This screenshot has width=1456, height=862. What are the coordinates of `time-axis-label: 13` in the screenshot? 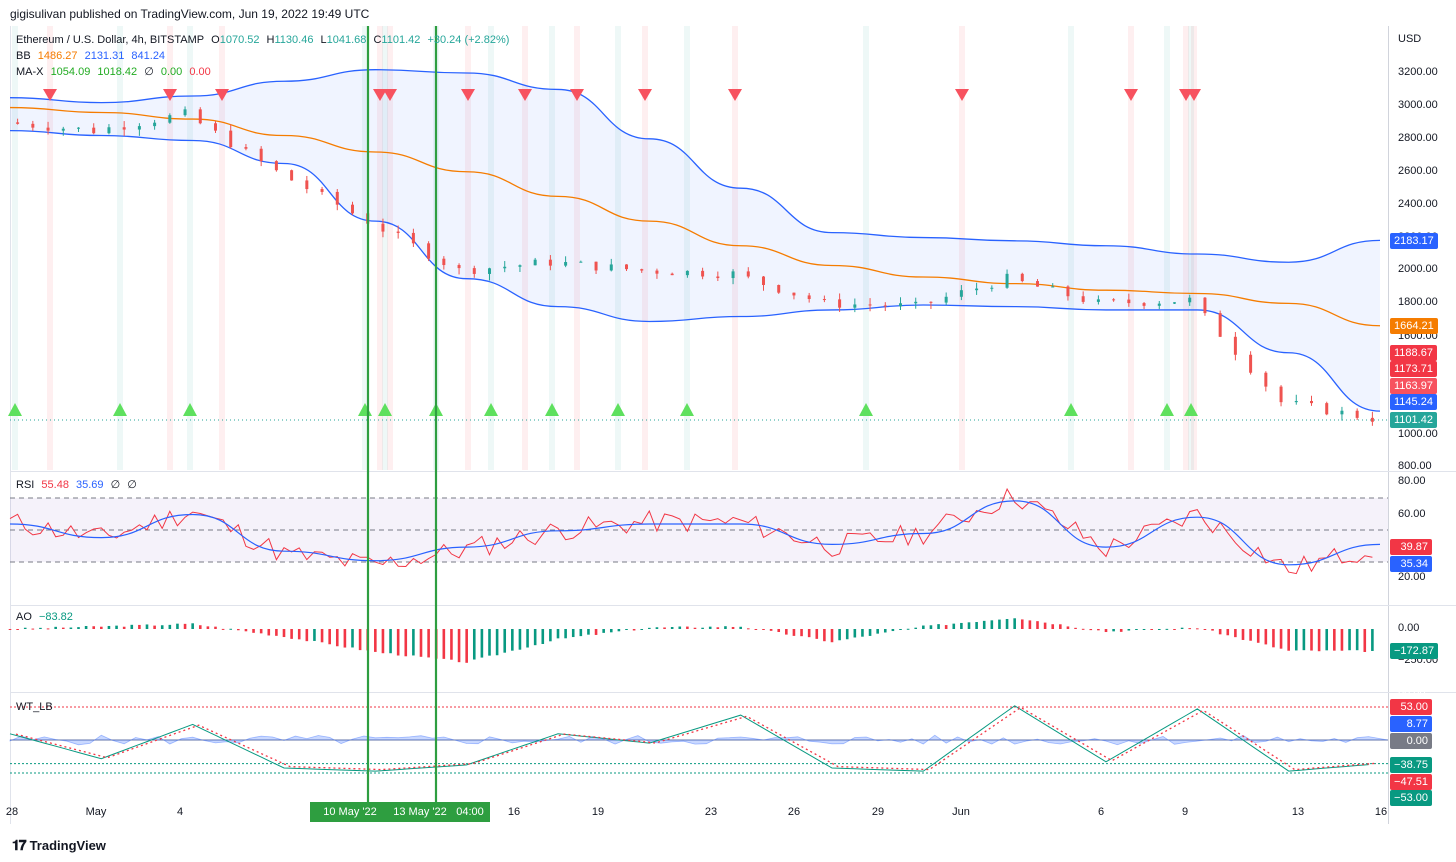 It's located at (1298, 812).